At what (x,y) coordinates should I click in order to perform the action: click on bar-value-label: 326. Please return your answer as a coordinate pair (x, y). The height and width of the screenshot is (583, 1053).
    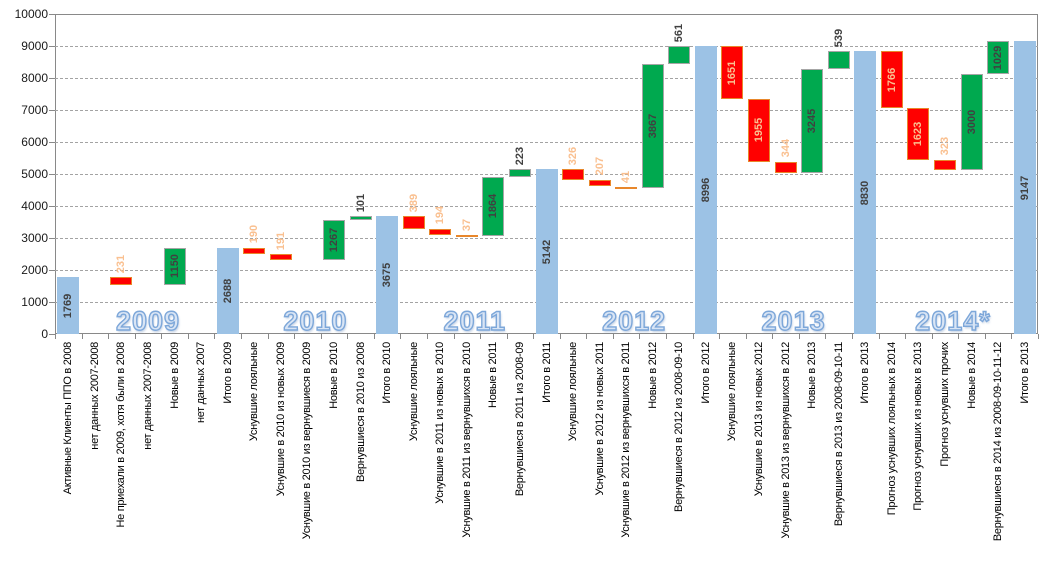
    Looking at the image, I should click on (573, 156).